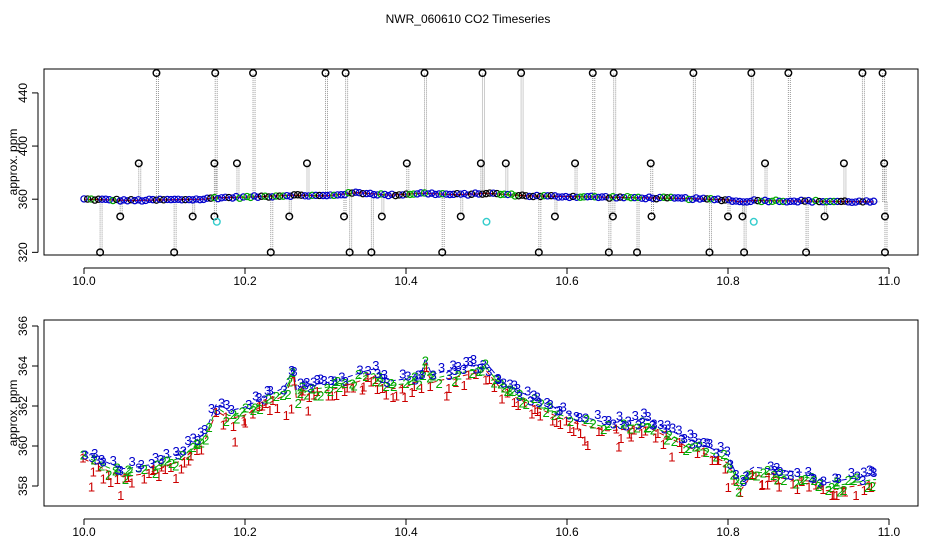  What do you see at coordinates (751, 72) in the screenshot?
I see `spike-high-point` at bounding box center [751, 72].